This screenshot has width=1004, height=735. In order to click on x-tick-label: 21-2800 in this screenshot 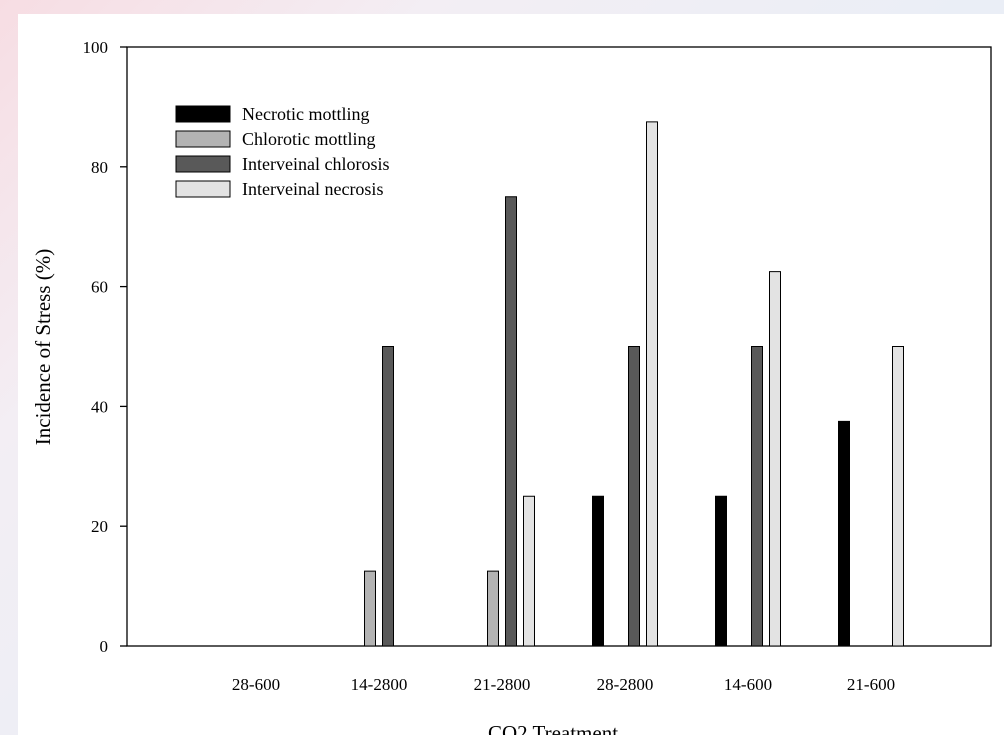, I will do `click(502, 684)`.